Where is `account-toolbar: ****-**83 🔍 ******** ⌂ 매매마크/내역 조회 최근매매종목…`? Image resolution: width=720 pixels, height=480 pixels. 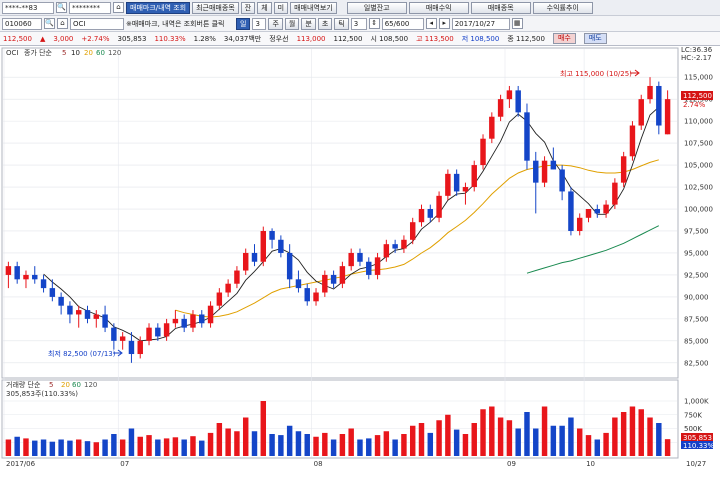 account-toolbar: ****-**83 🔍 ******** ⌂ 매매마크/내역 조회 최근매매종목… is located at coordinates (360, 8).